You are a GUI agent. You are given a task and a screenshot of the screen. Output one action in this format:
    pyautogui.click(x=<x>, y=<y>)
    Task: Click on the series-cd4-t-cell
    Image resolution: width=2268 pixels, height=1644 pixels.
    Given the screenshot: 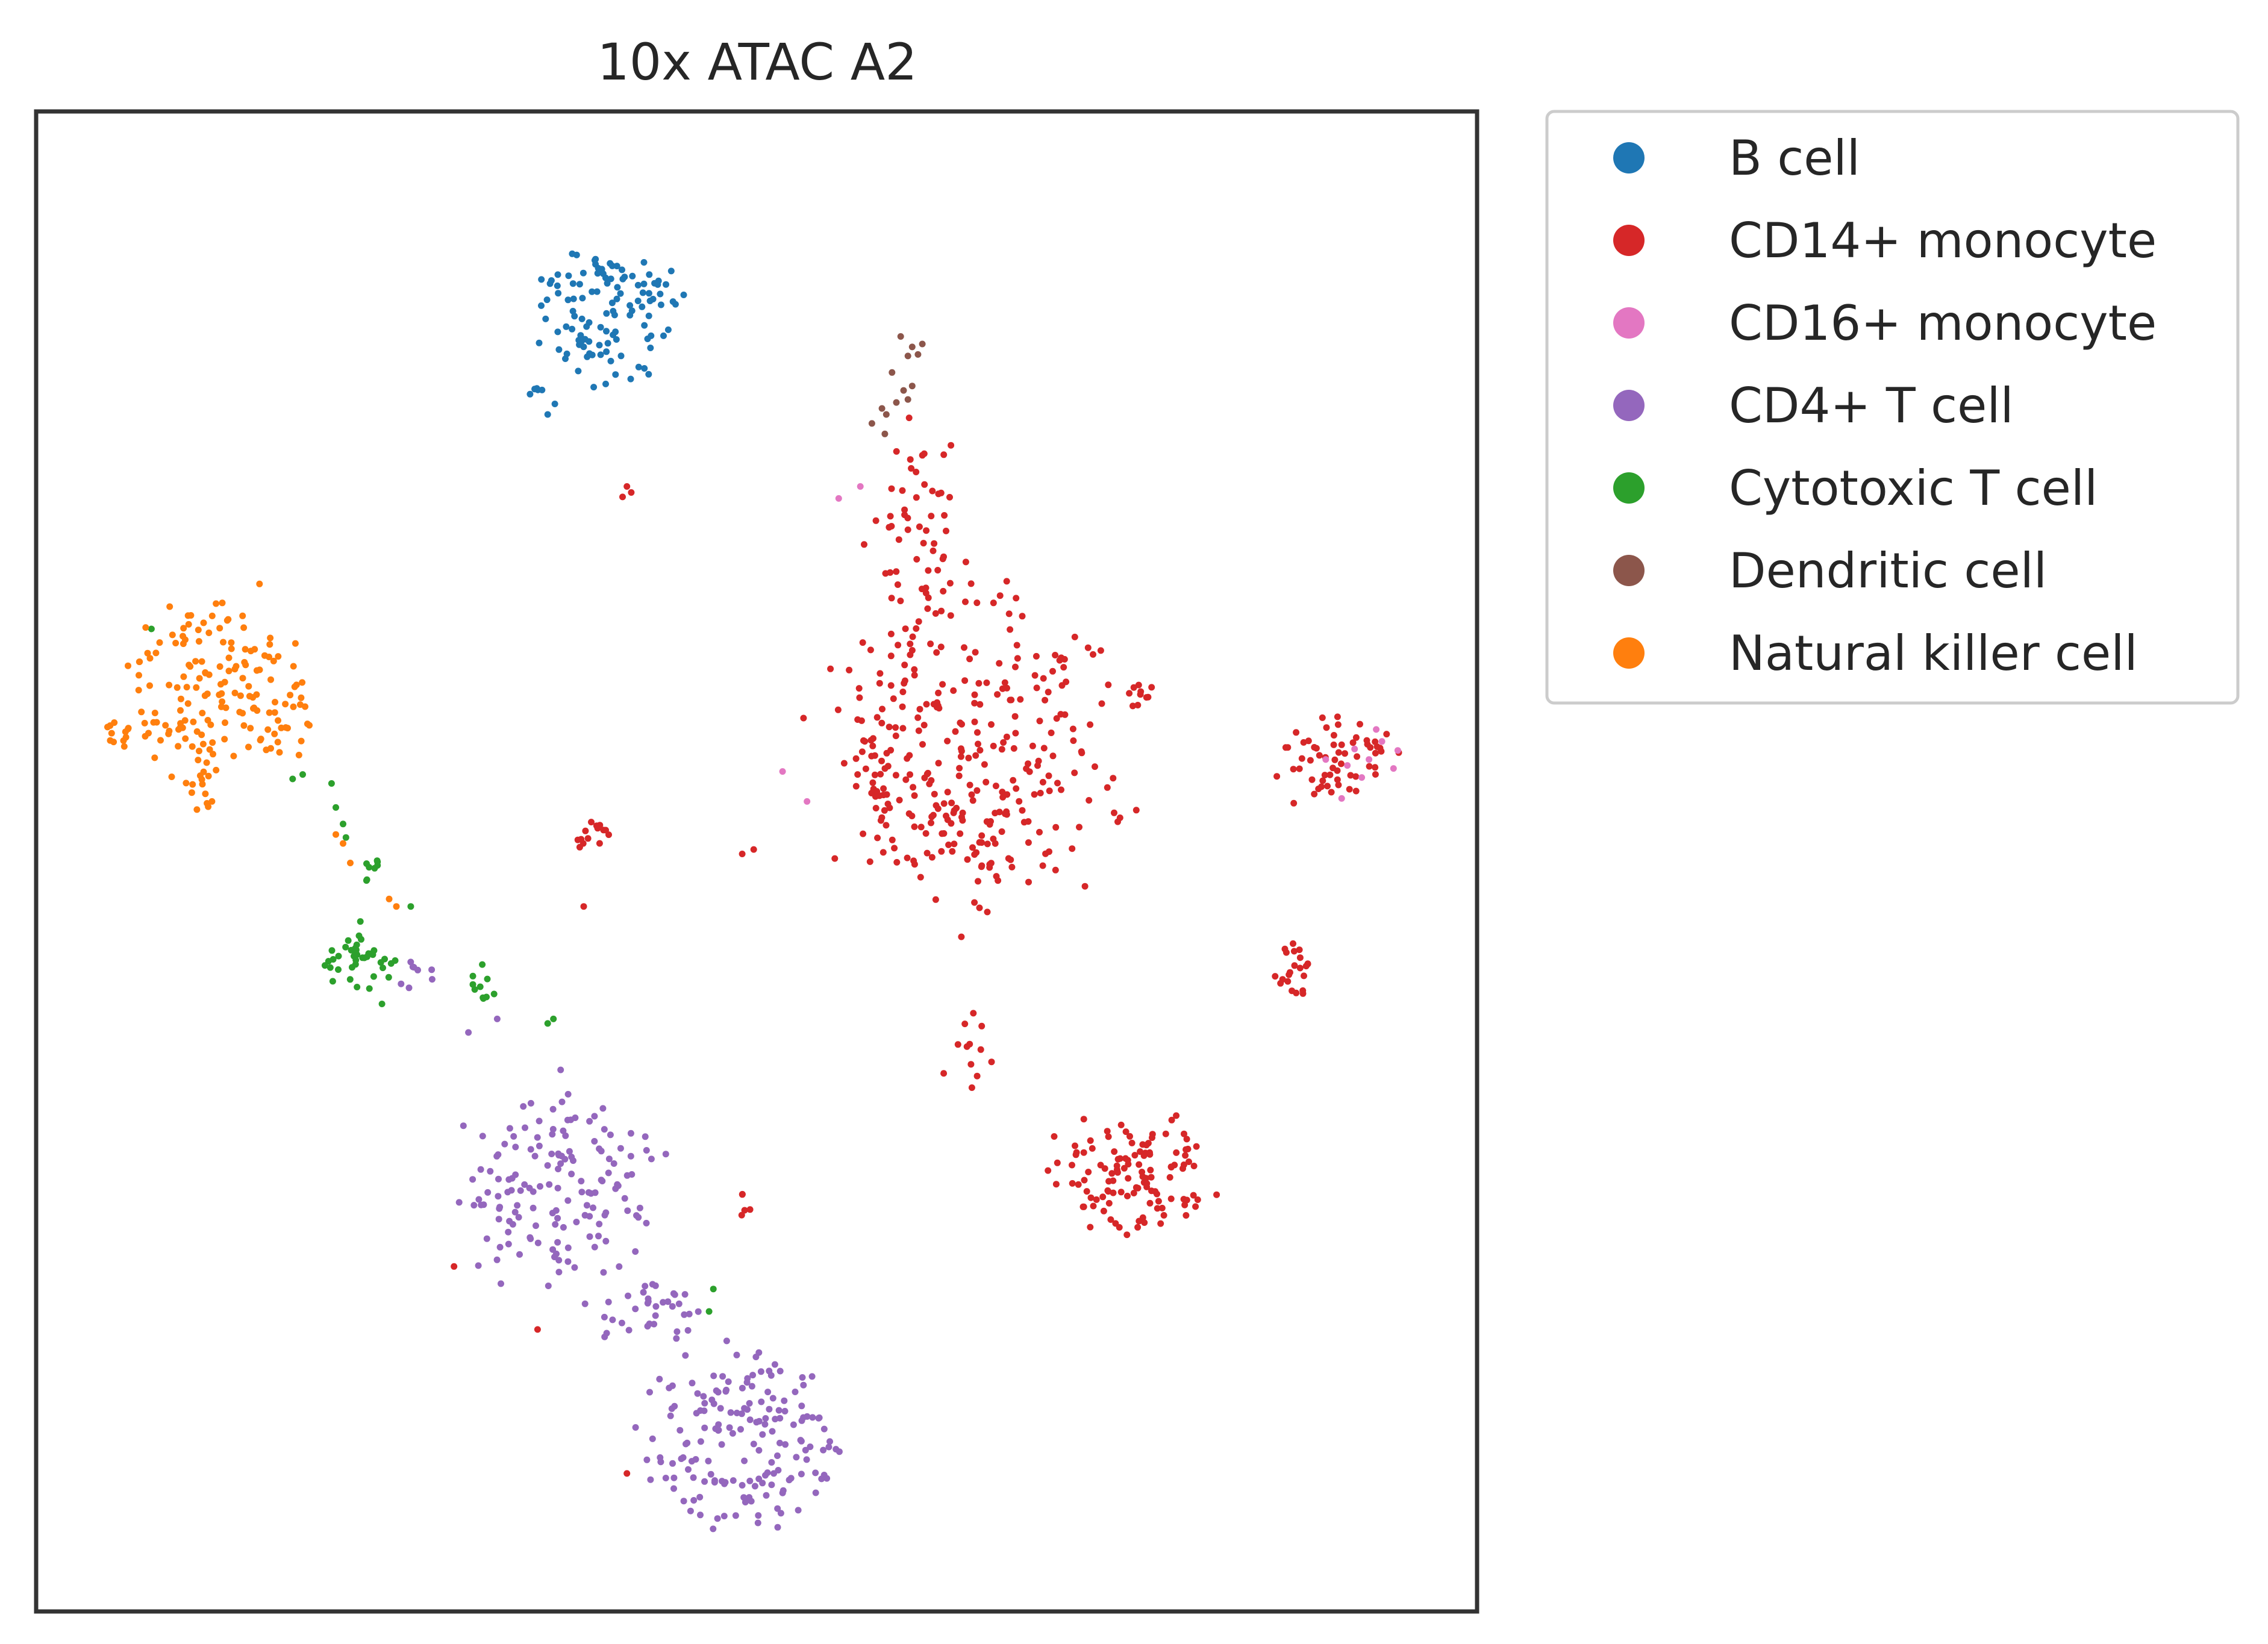 What is the action you would take?
    pyautogui.click(x=620, y=1245)
    